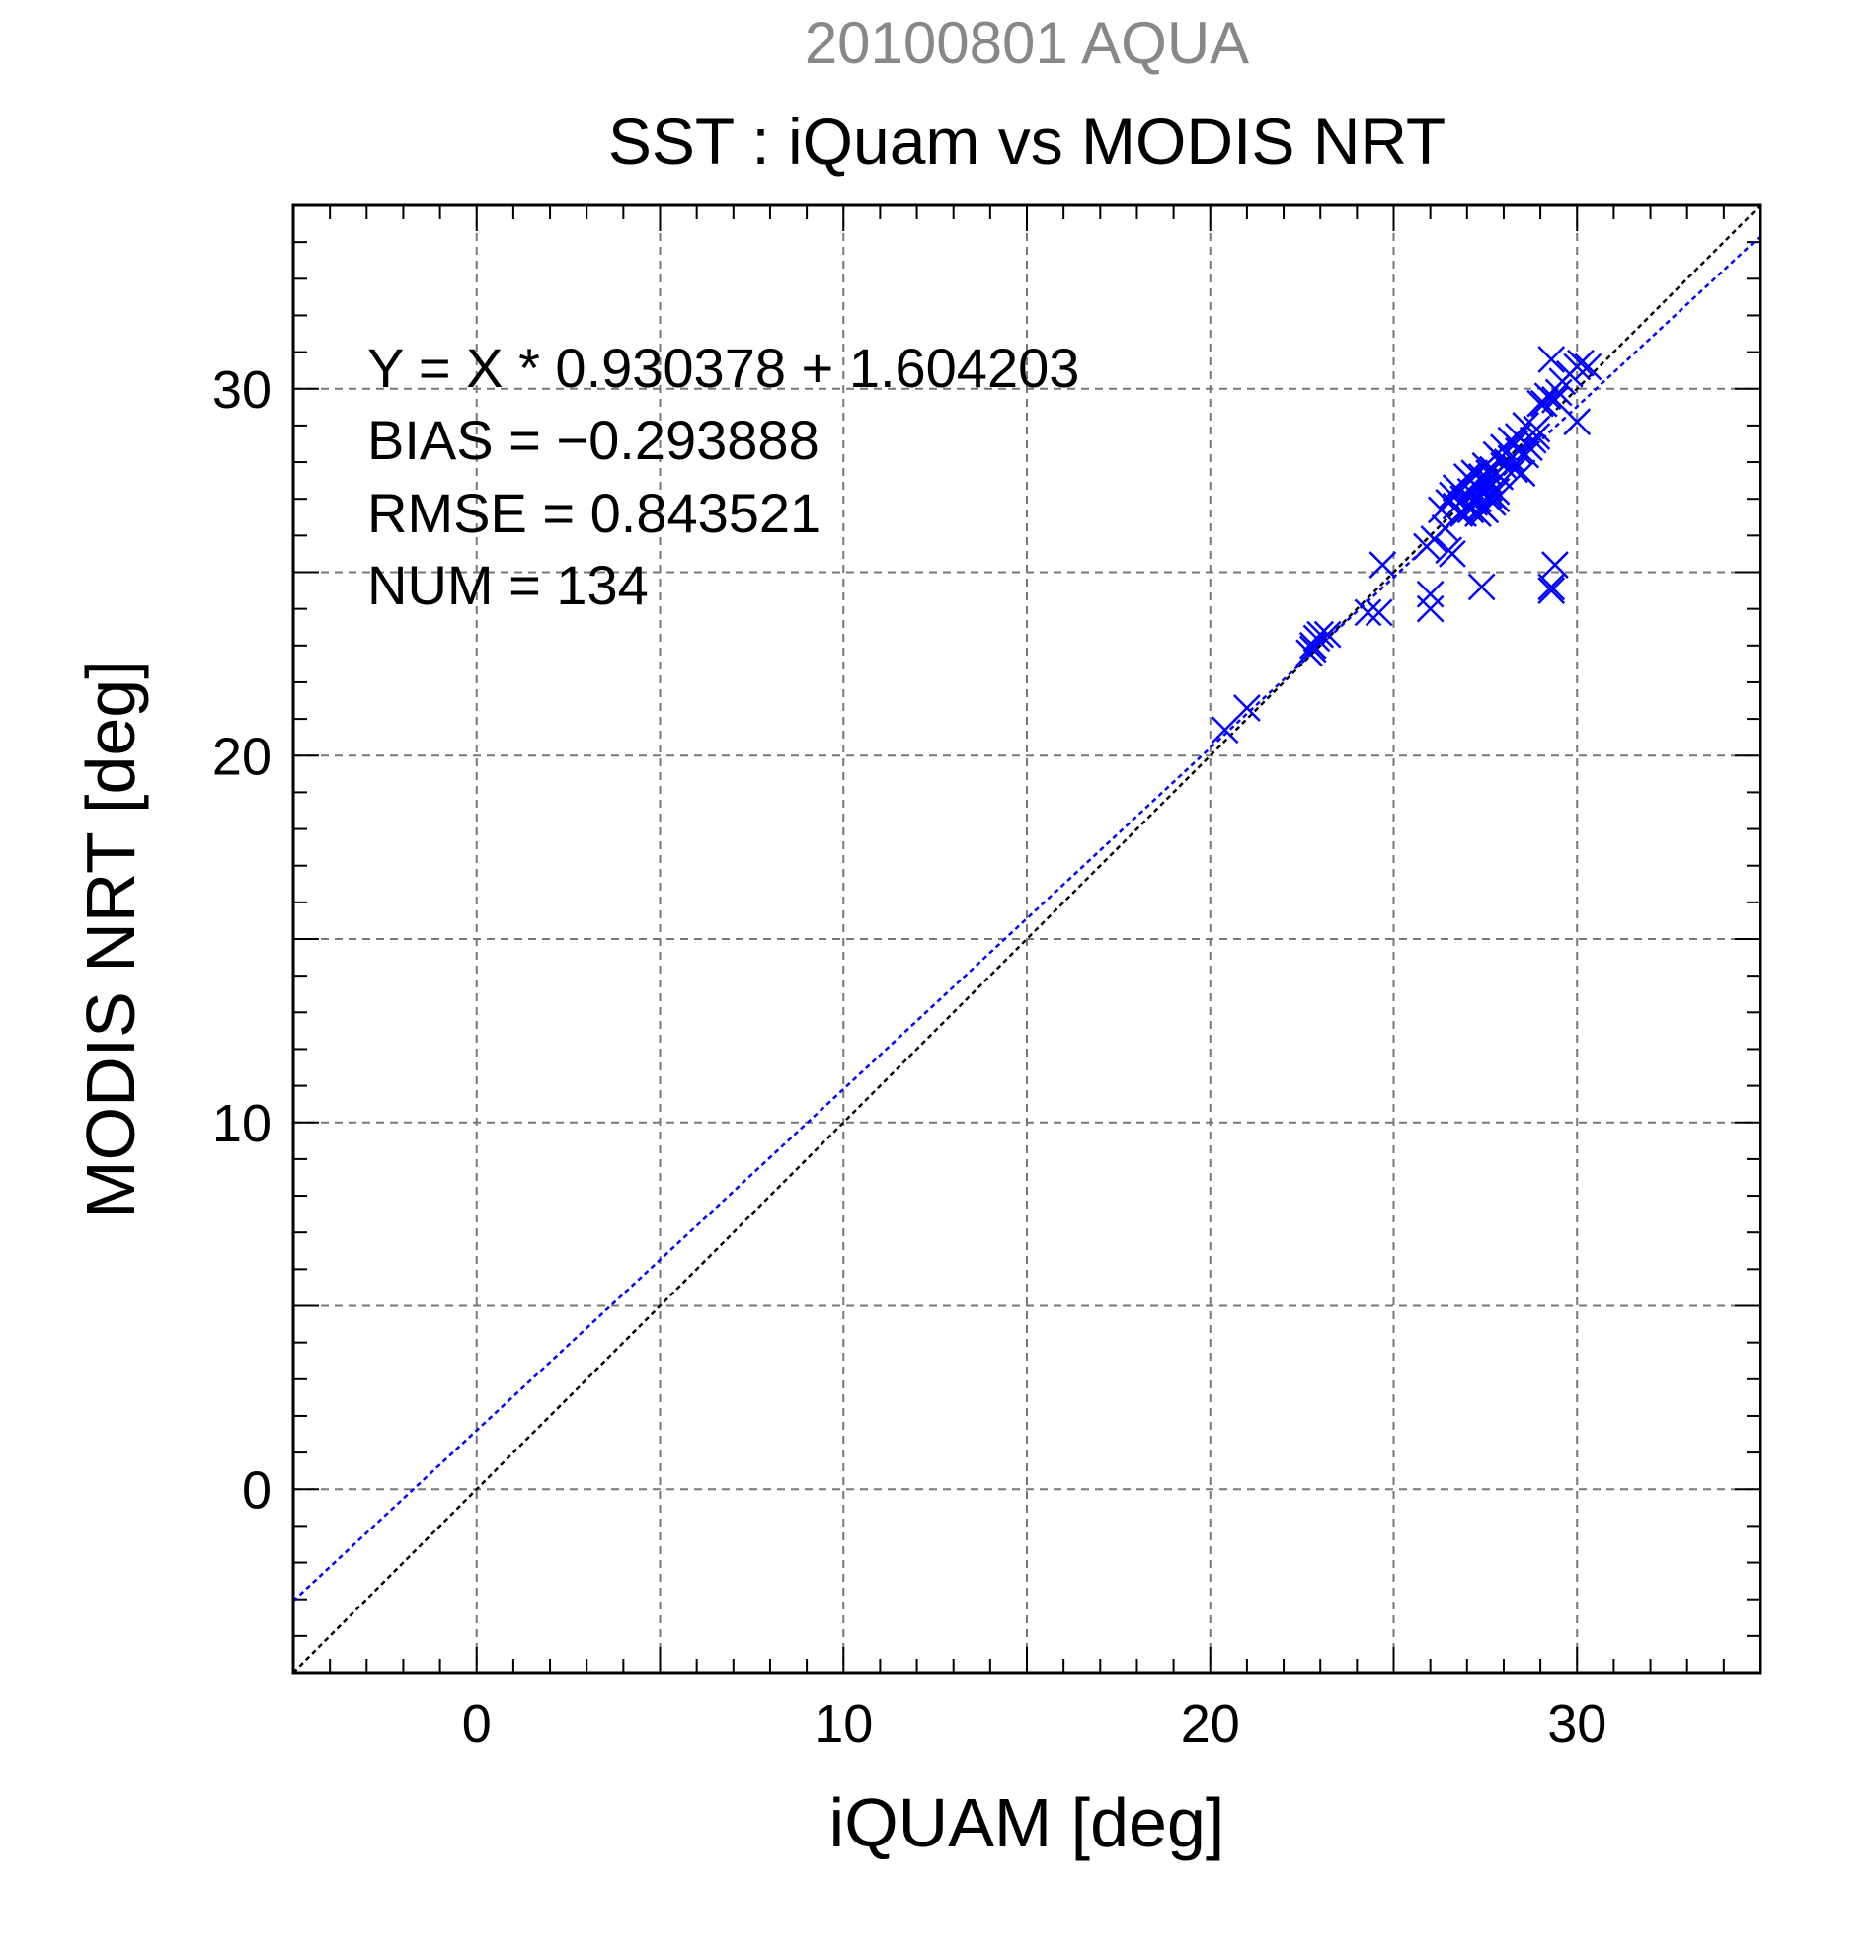  I want to click on x-tick-label: 0, so click(477, 1724).